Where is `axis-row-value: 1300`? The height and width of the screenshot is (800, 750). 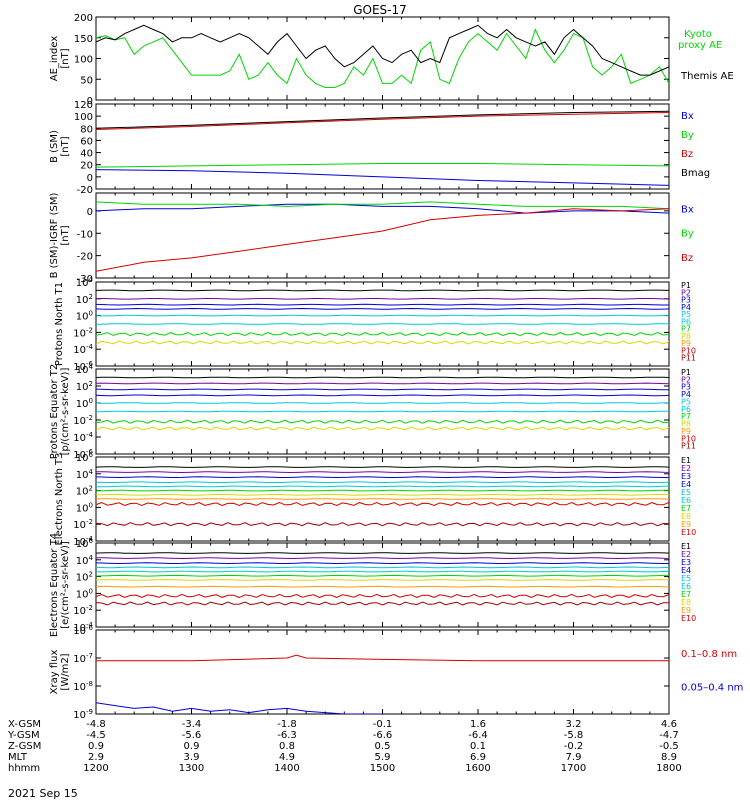
axis-row-value: 1300 is located at coordinates (191, 768).